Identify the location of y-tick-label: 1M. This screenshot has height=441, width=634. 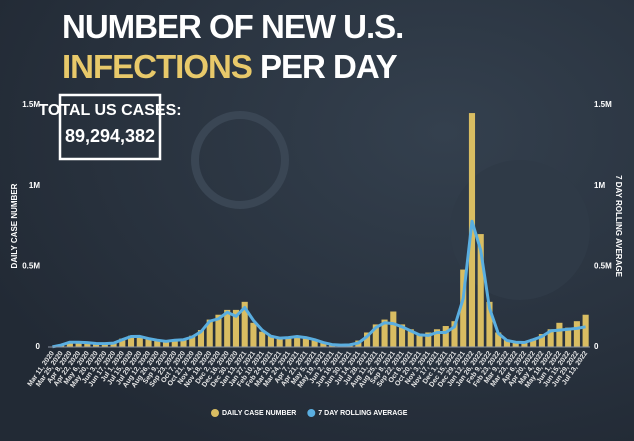
(34, 185).